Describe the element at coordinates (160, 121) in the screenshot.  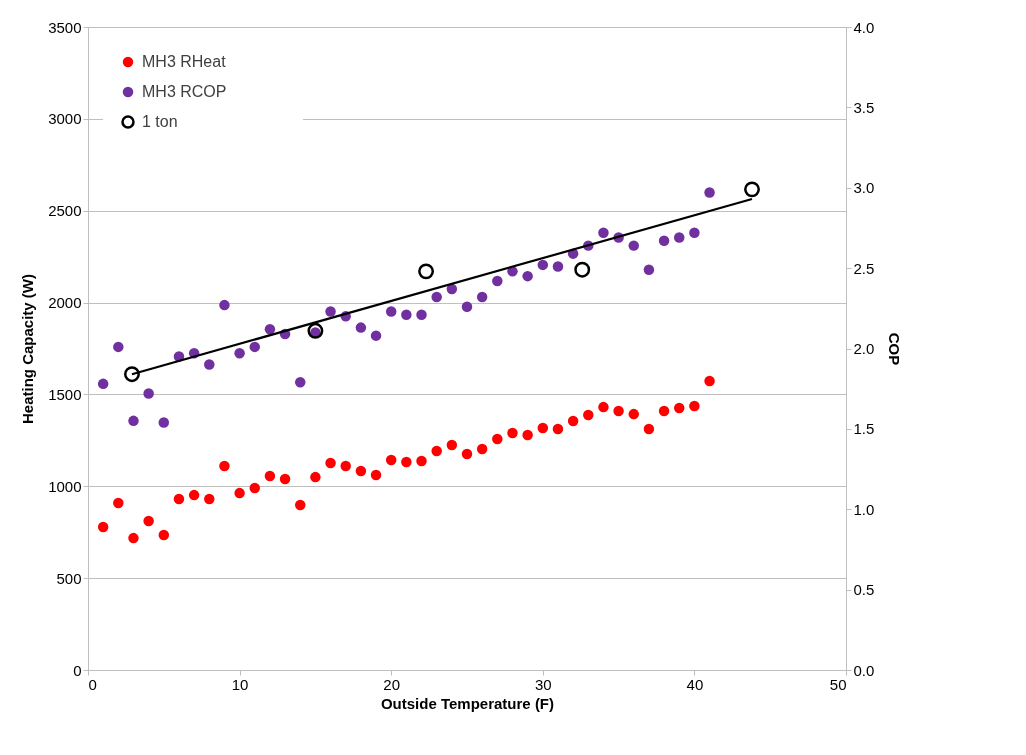
I see `legend-label: 1 ton` at that location.